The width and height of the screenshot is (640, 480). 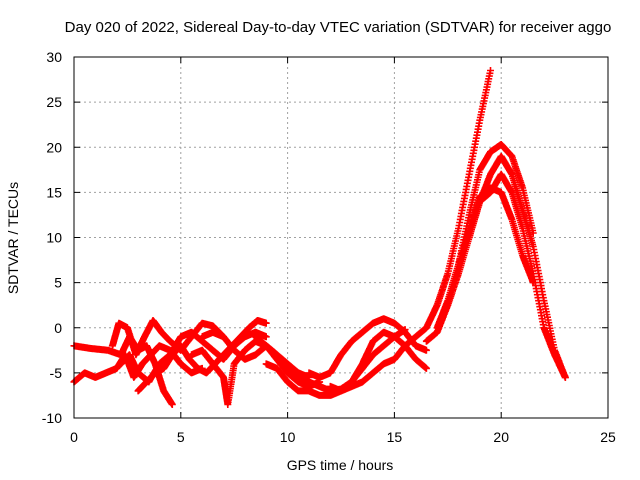 I want to click on x-tick-label: 5, so click(x=181, y=437).